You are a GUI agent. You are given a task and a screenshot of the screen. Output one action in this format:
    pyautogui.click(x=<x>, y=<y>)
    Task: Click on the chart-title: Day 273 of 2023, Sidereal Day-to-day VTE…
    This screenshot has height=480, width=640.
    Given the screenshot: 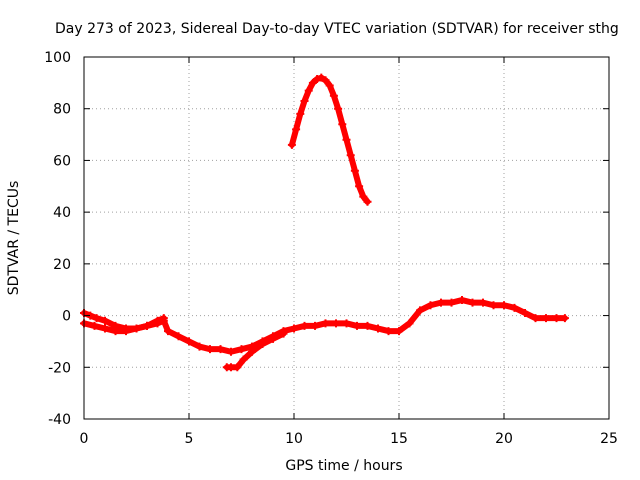 What is the action you would take?
    pyautogui.click(x=337, y=29)
    